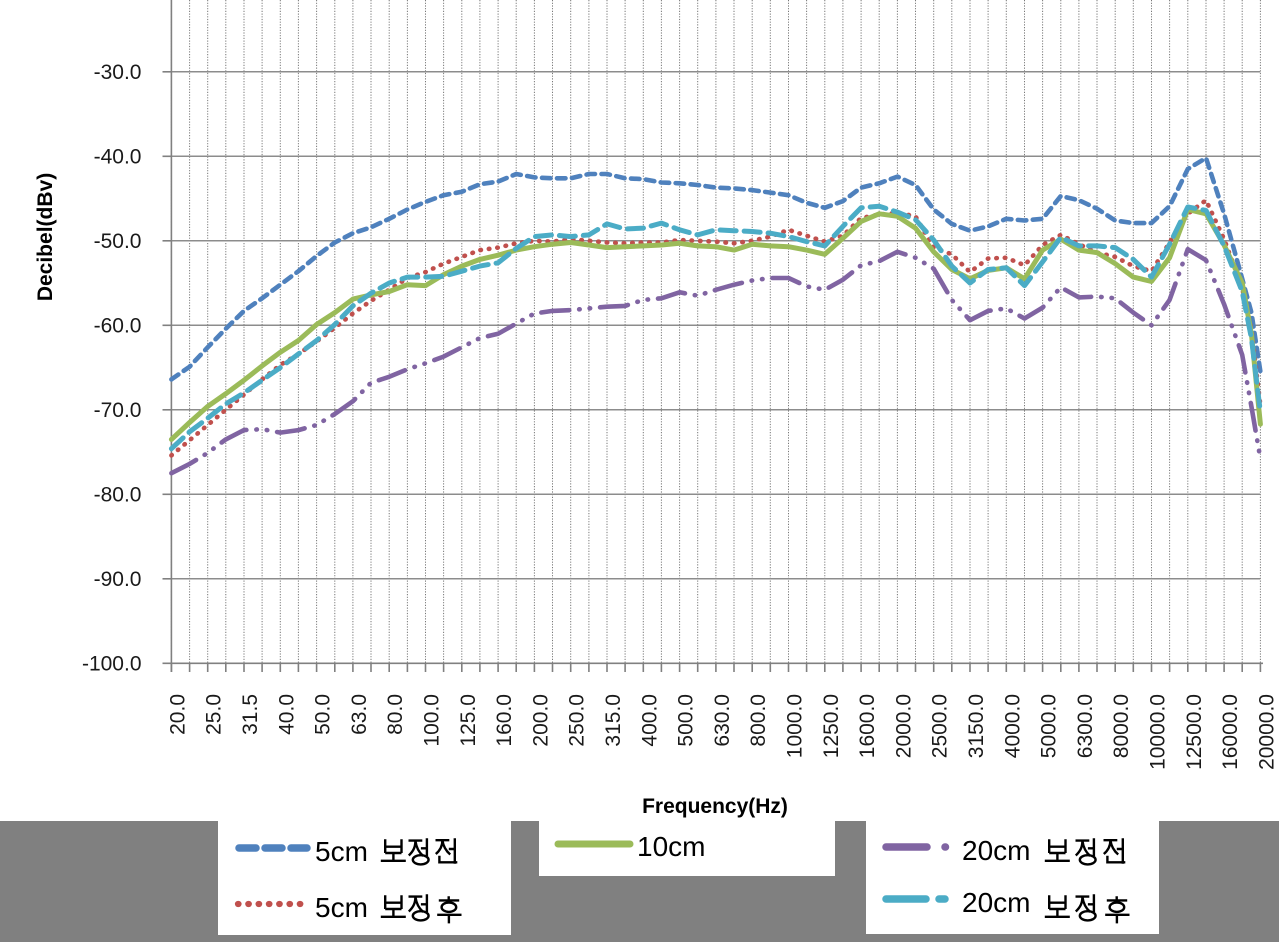  I want to click on svg-text: 40.0, so click(286, 714).